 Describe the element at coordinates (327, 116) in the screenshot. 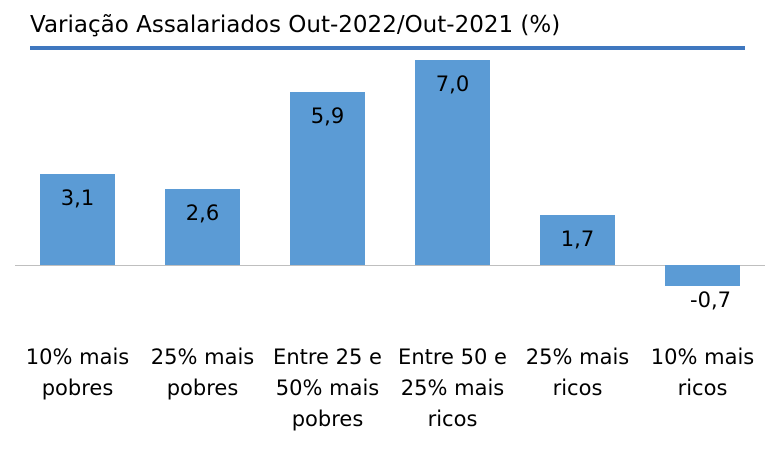

I see `value-label: 5,9` at that location.